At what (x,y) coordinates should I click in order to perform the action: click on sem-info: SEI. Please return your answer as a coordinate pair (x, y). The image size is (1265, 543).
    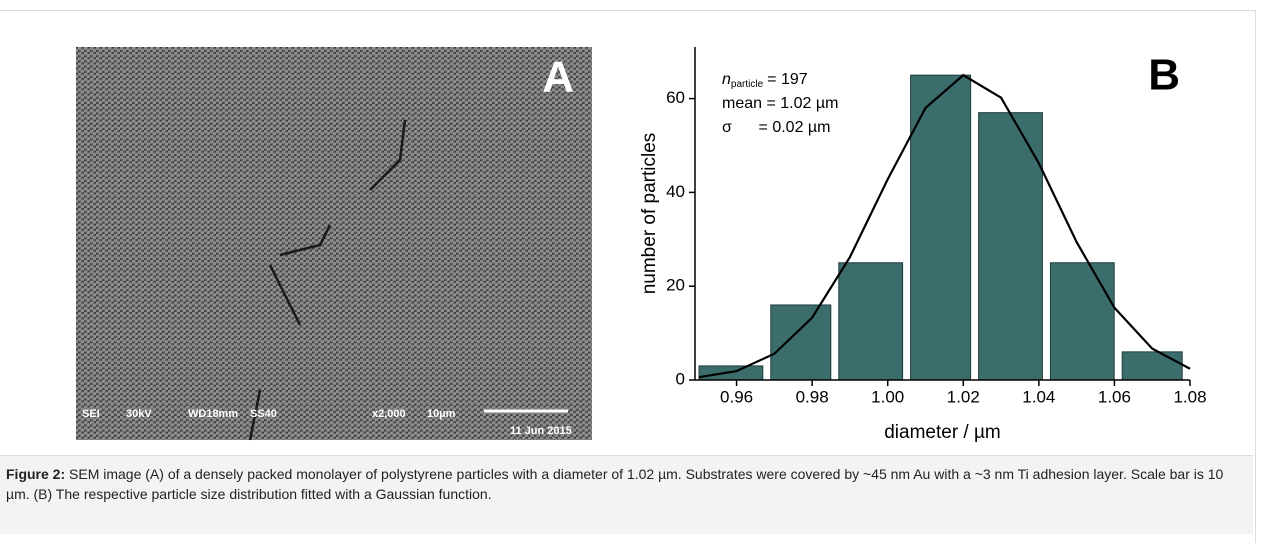
    Looking at the image, I should click on (91, 414).